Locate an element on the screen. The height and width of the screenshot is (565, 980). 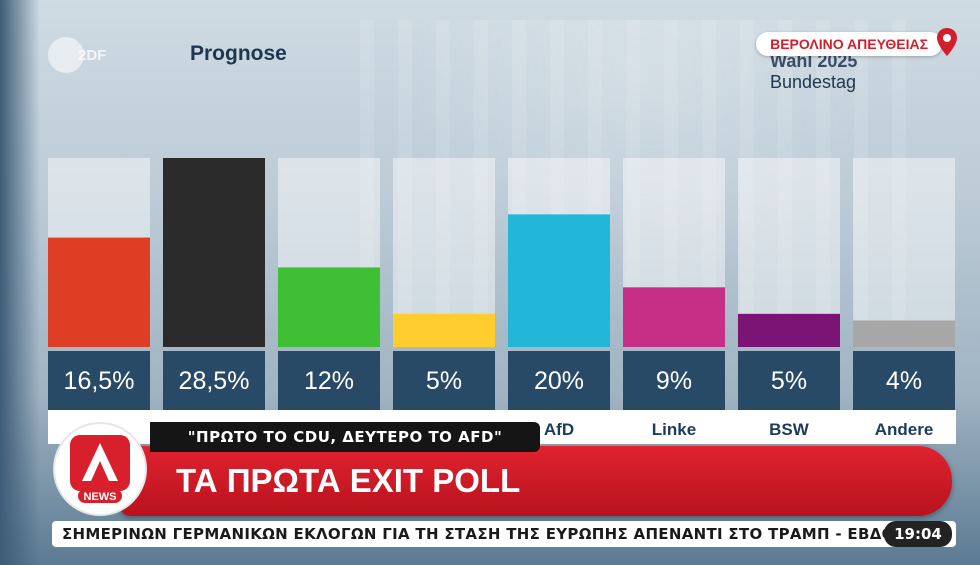
quote-text: "ΠΡΩΤΟ ΤΟ CDU, ΔΕΥΤΕΡΟ ΤΟ AFD" is located at coordinates (345, 437).